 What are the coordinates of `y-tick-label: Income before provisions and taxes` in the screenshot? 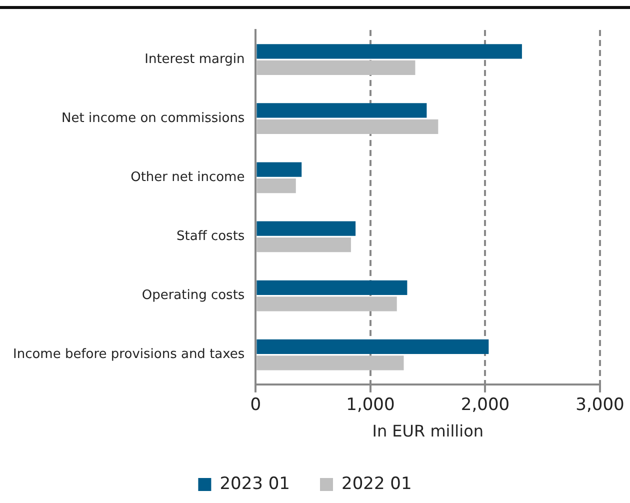 It's located at (128, 354).